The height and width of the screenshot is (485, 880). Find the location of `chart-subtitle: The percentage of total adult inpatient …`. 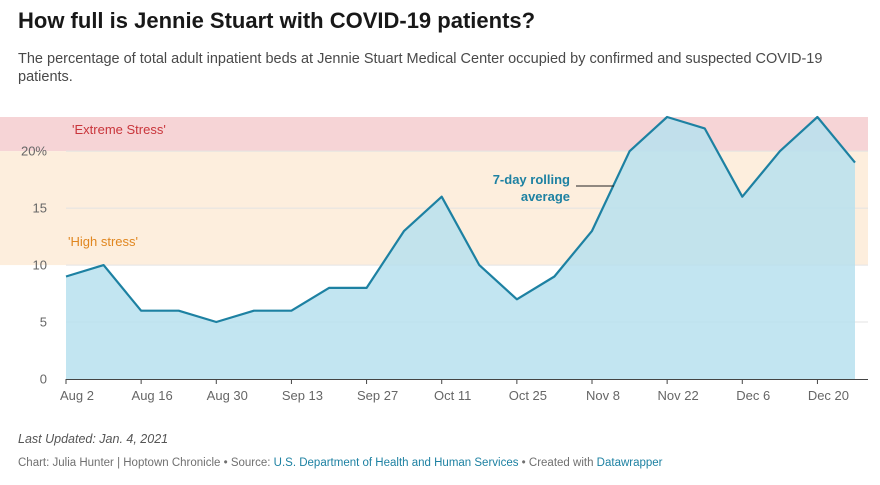

chart-subtitle: The percentage of total adult inpatient … is located at coordinates (420, 68).